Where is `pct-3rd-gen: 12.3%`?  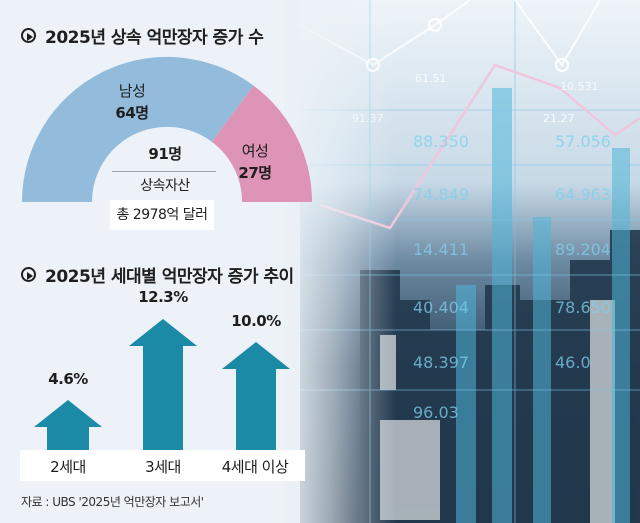 pct-3rd-gen: 12.3% is located at coordinates (163, 297).